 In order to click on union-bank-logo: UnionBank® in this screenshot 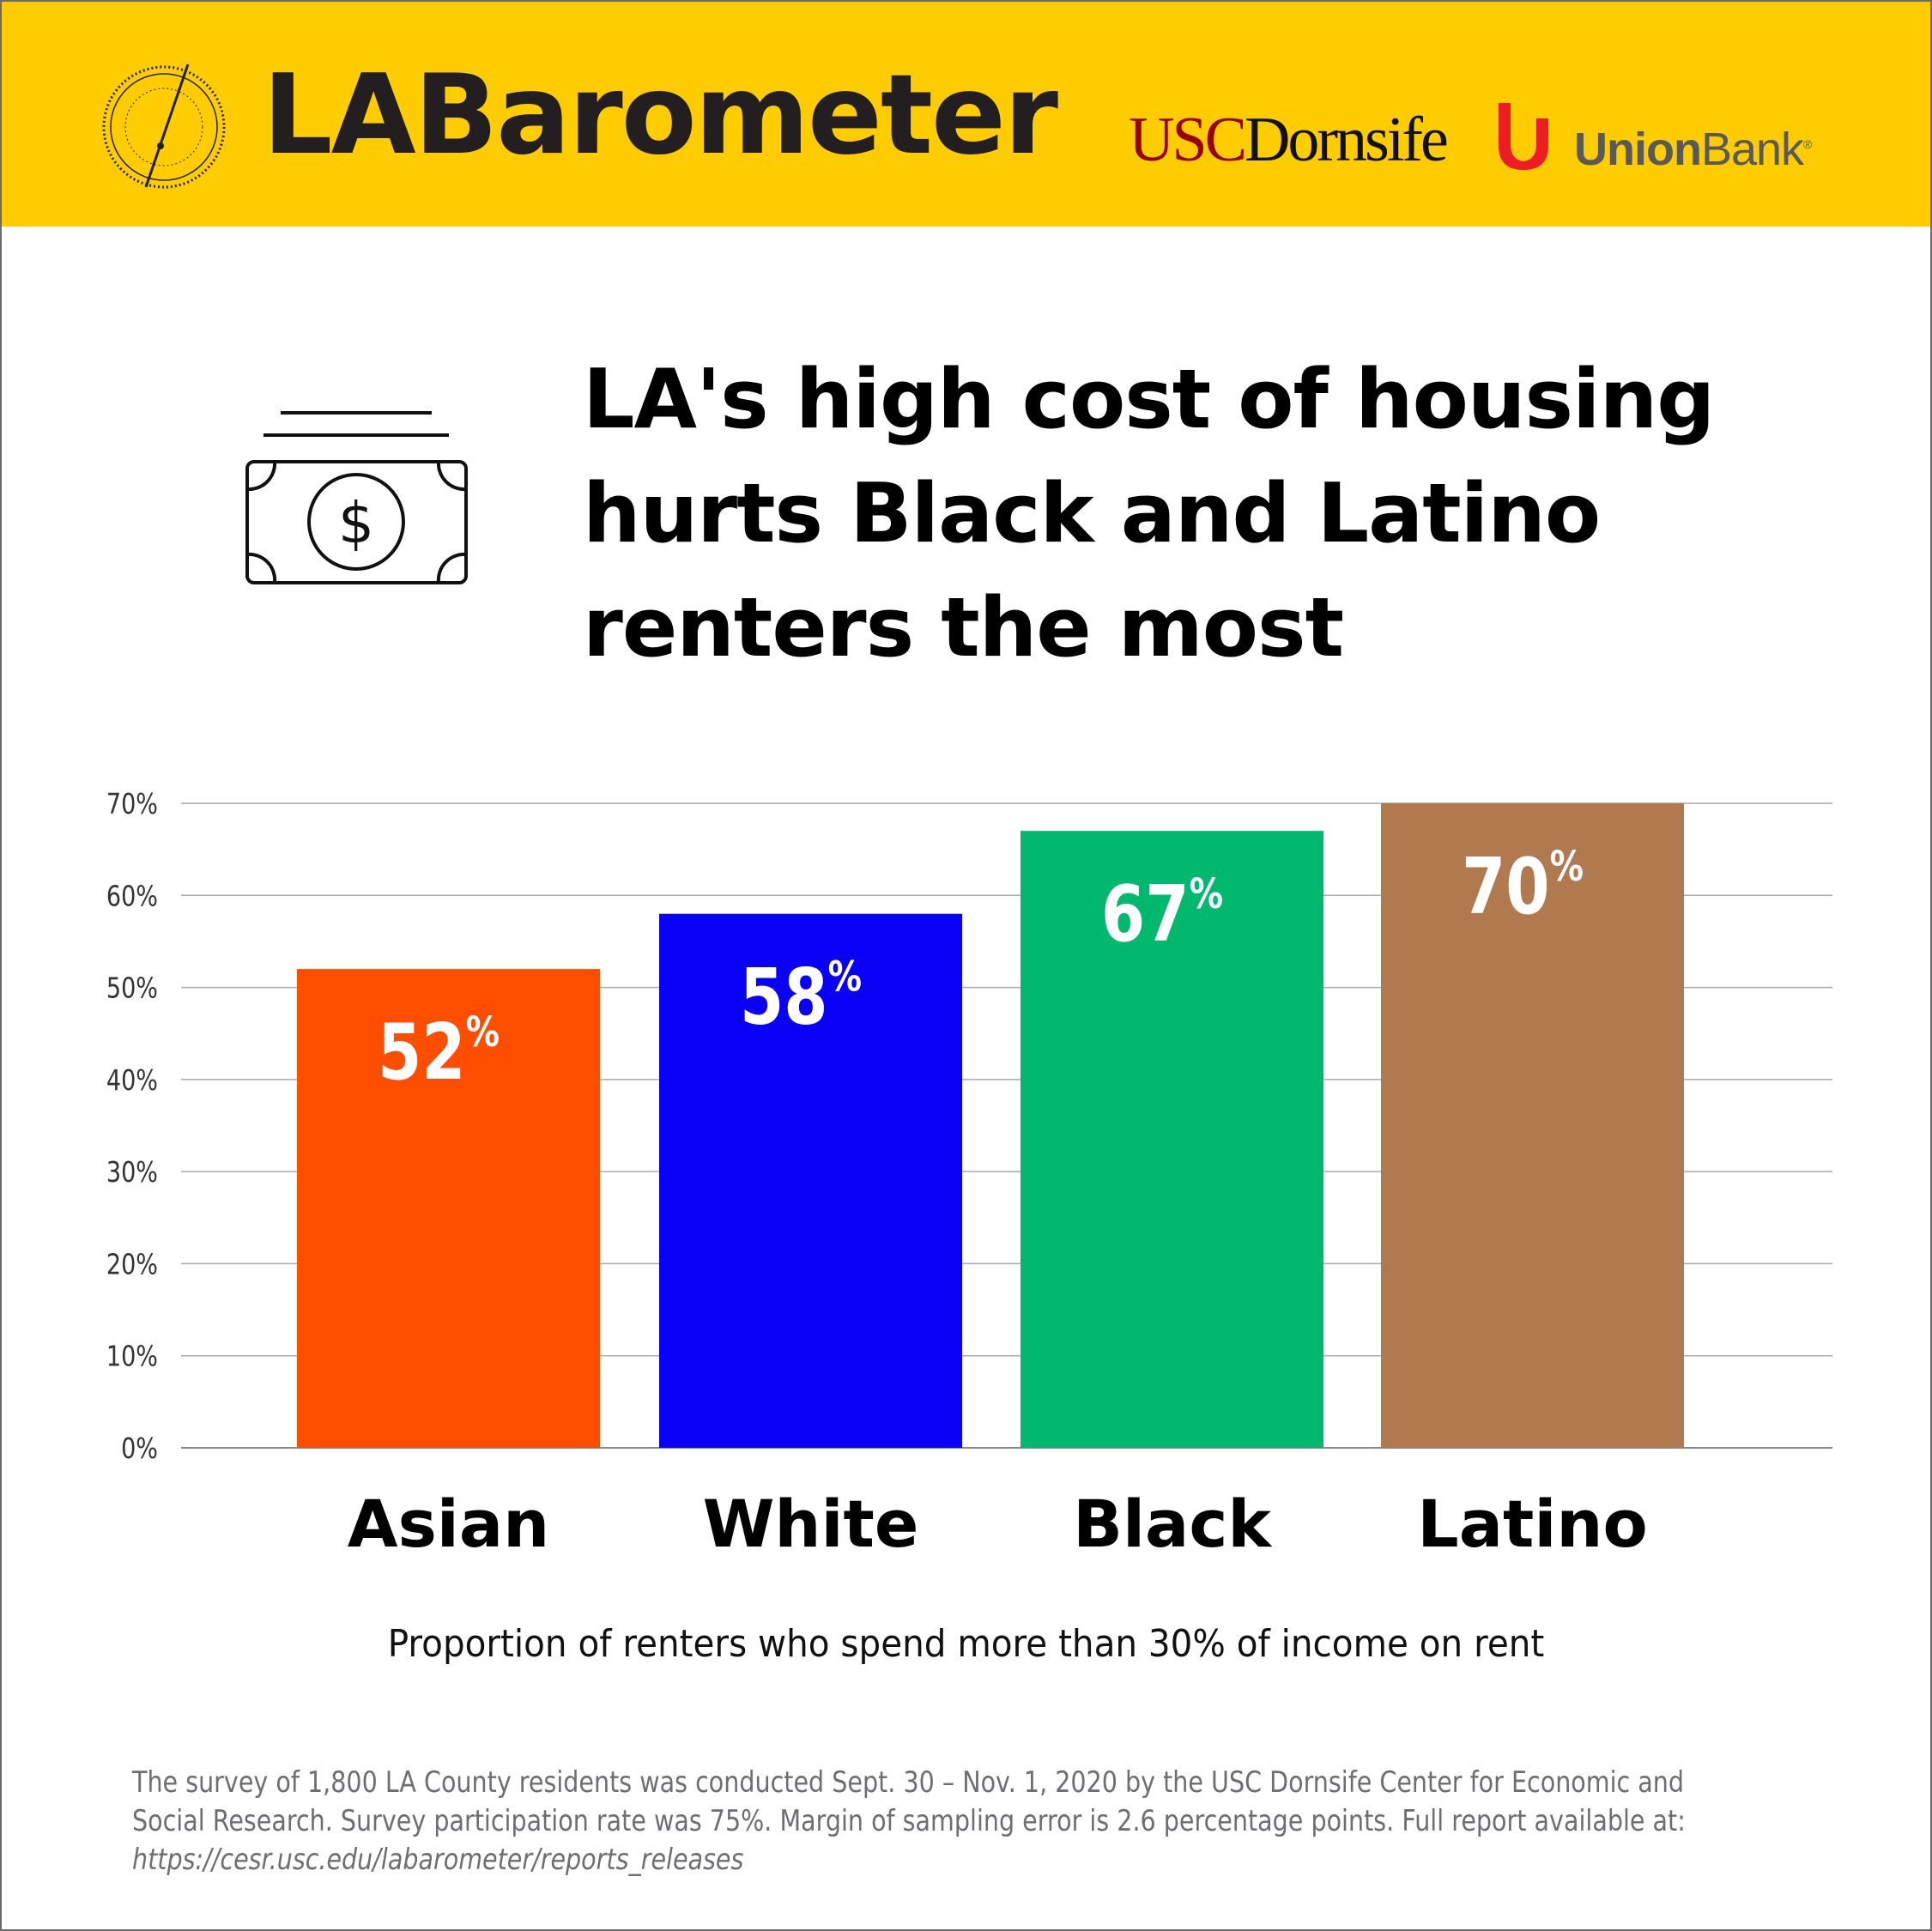, I will do `click(1693, 147)`.